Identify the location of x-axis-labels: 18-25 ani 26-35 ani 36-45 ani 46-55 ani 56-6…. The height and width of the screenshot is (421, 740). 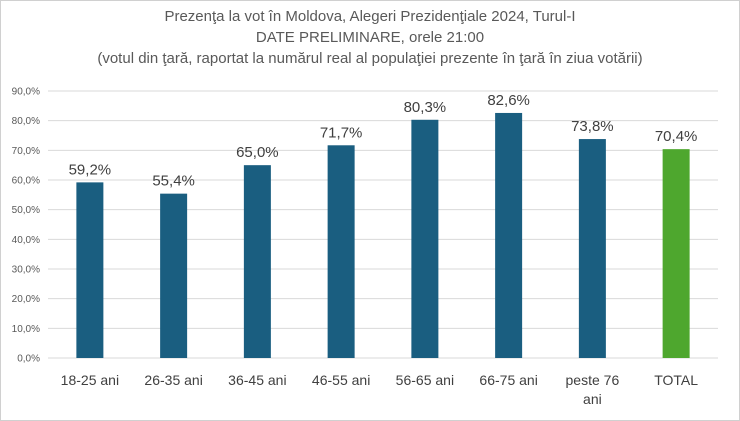
(380, 389).